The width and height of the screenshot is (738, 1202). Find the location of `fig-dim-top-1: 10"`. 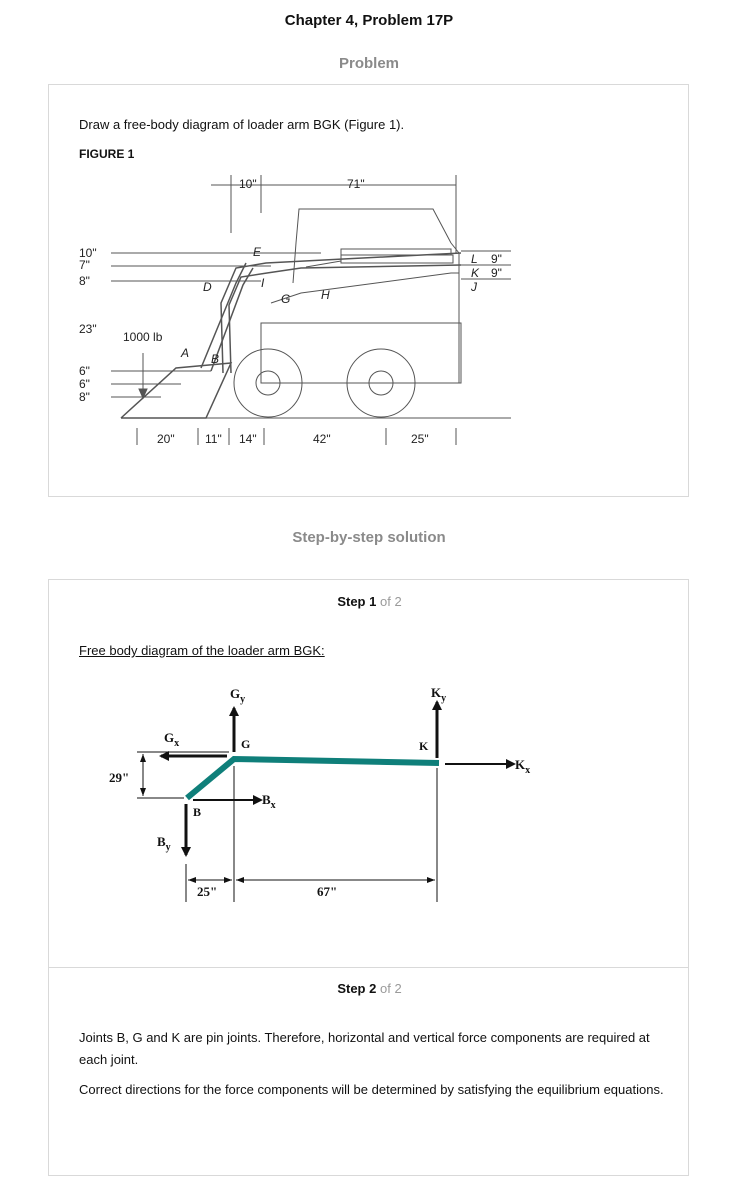

fig-dim-top-1: 10" is located at coordinates (248, 184).